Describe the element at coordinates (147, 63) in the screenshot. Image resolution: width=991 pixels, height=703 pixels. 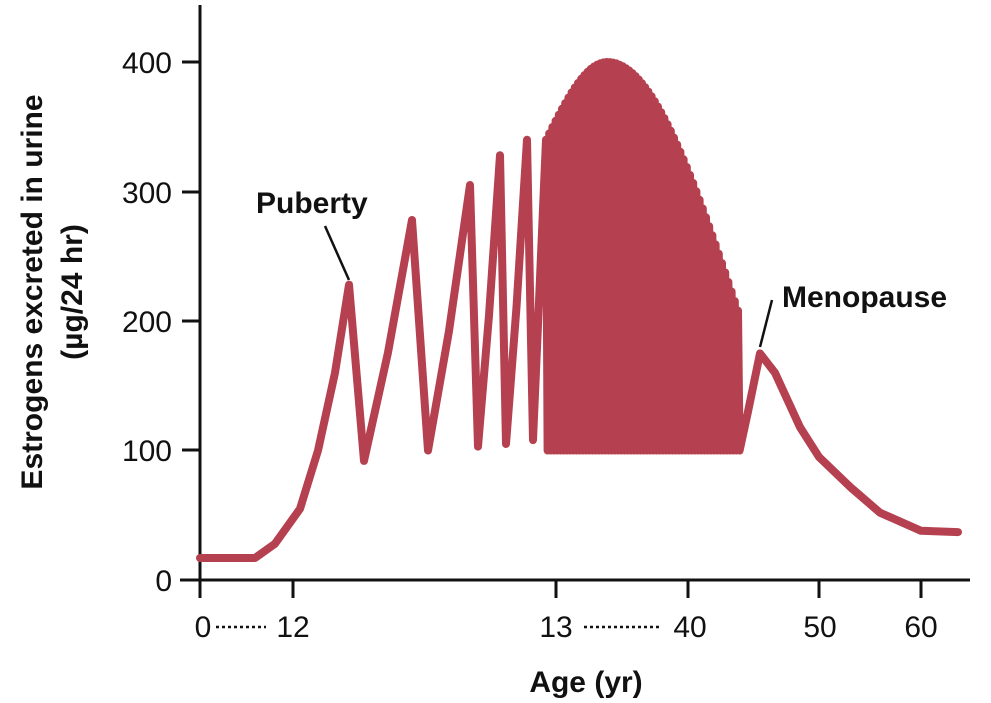
I see `y-tick-label-400: 400` at that location.